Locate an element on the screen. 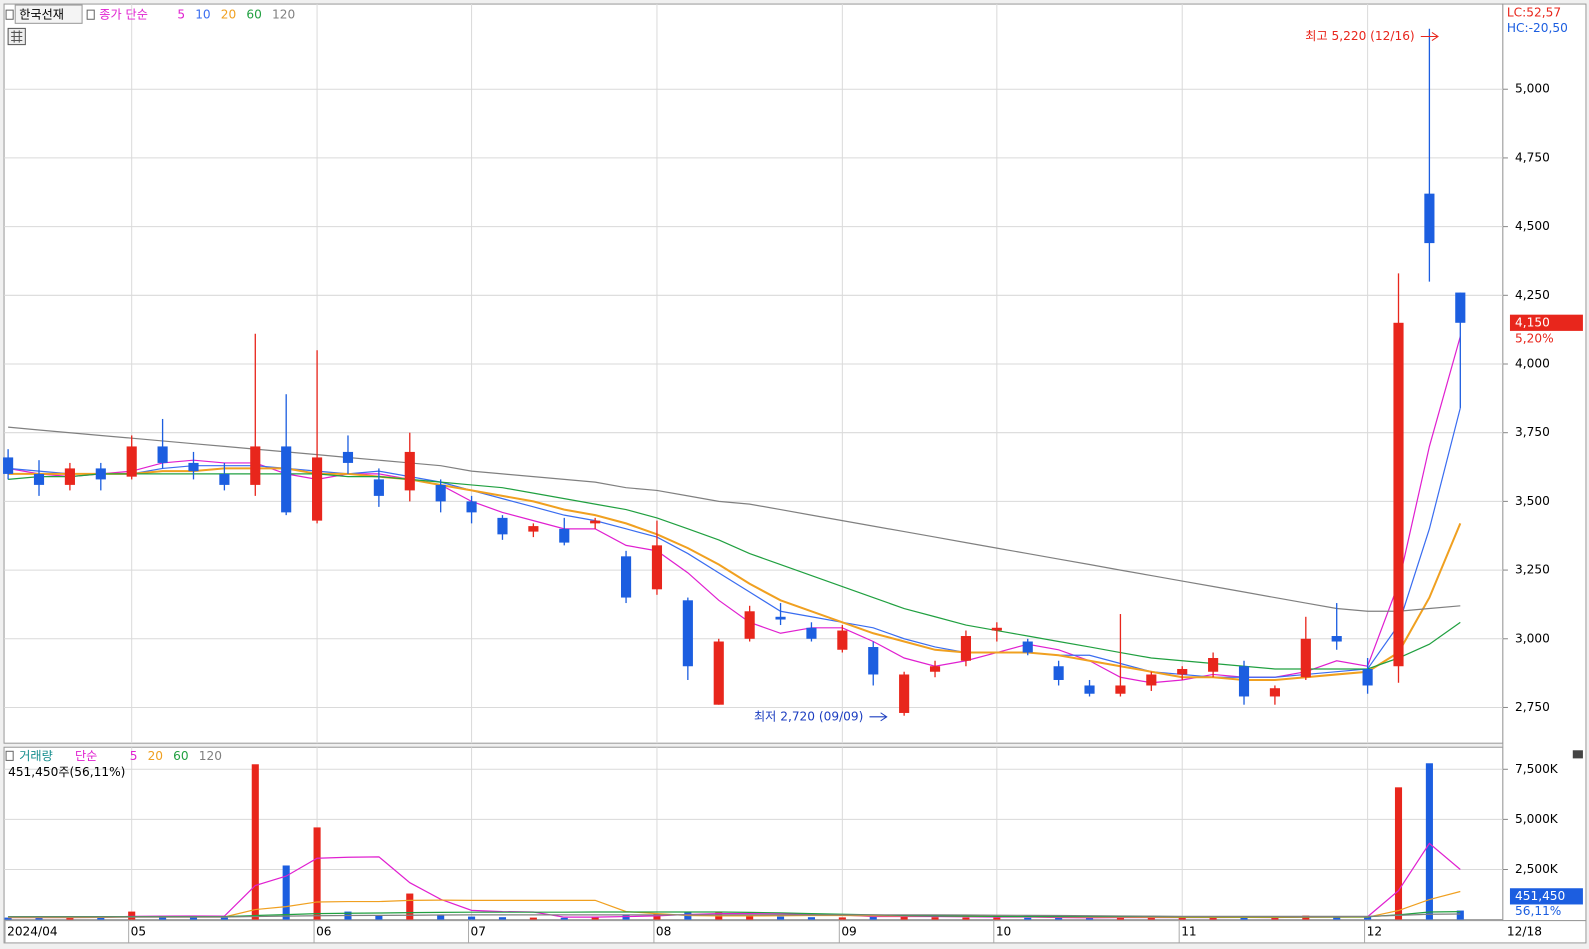  current-price: 4,150 is located at coordinates (1532, 322).